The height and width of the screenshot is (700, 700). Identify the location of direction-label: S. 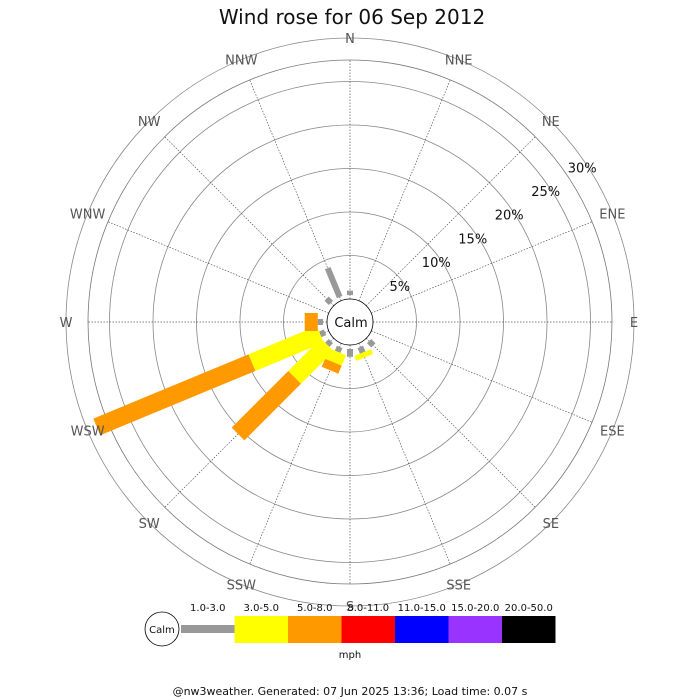
(350, 607).